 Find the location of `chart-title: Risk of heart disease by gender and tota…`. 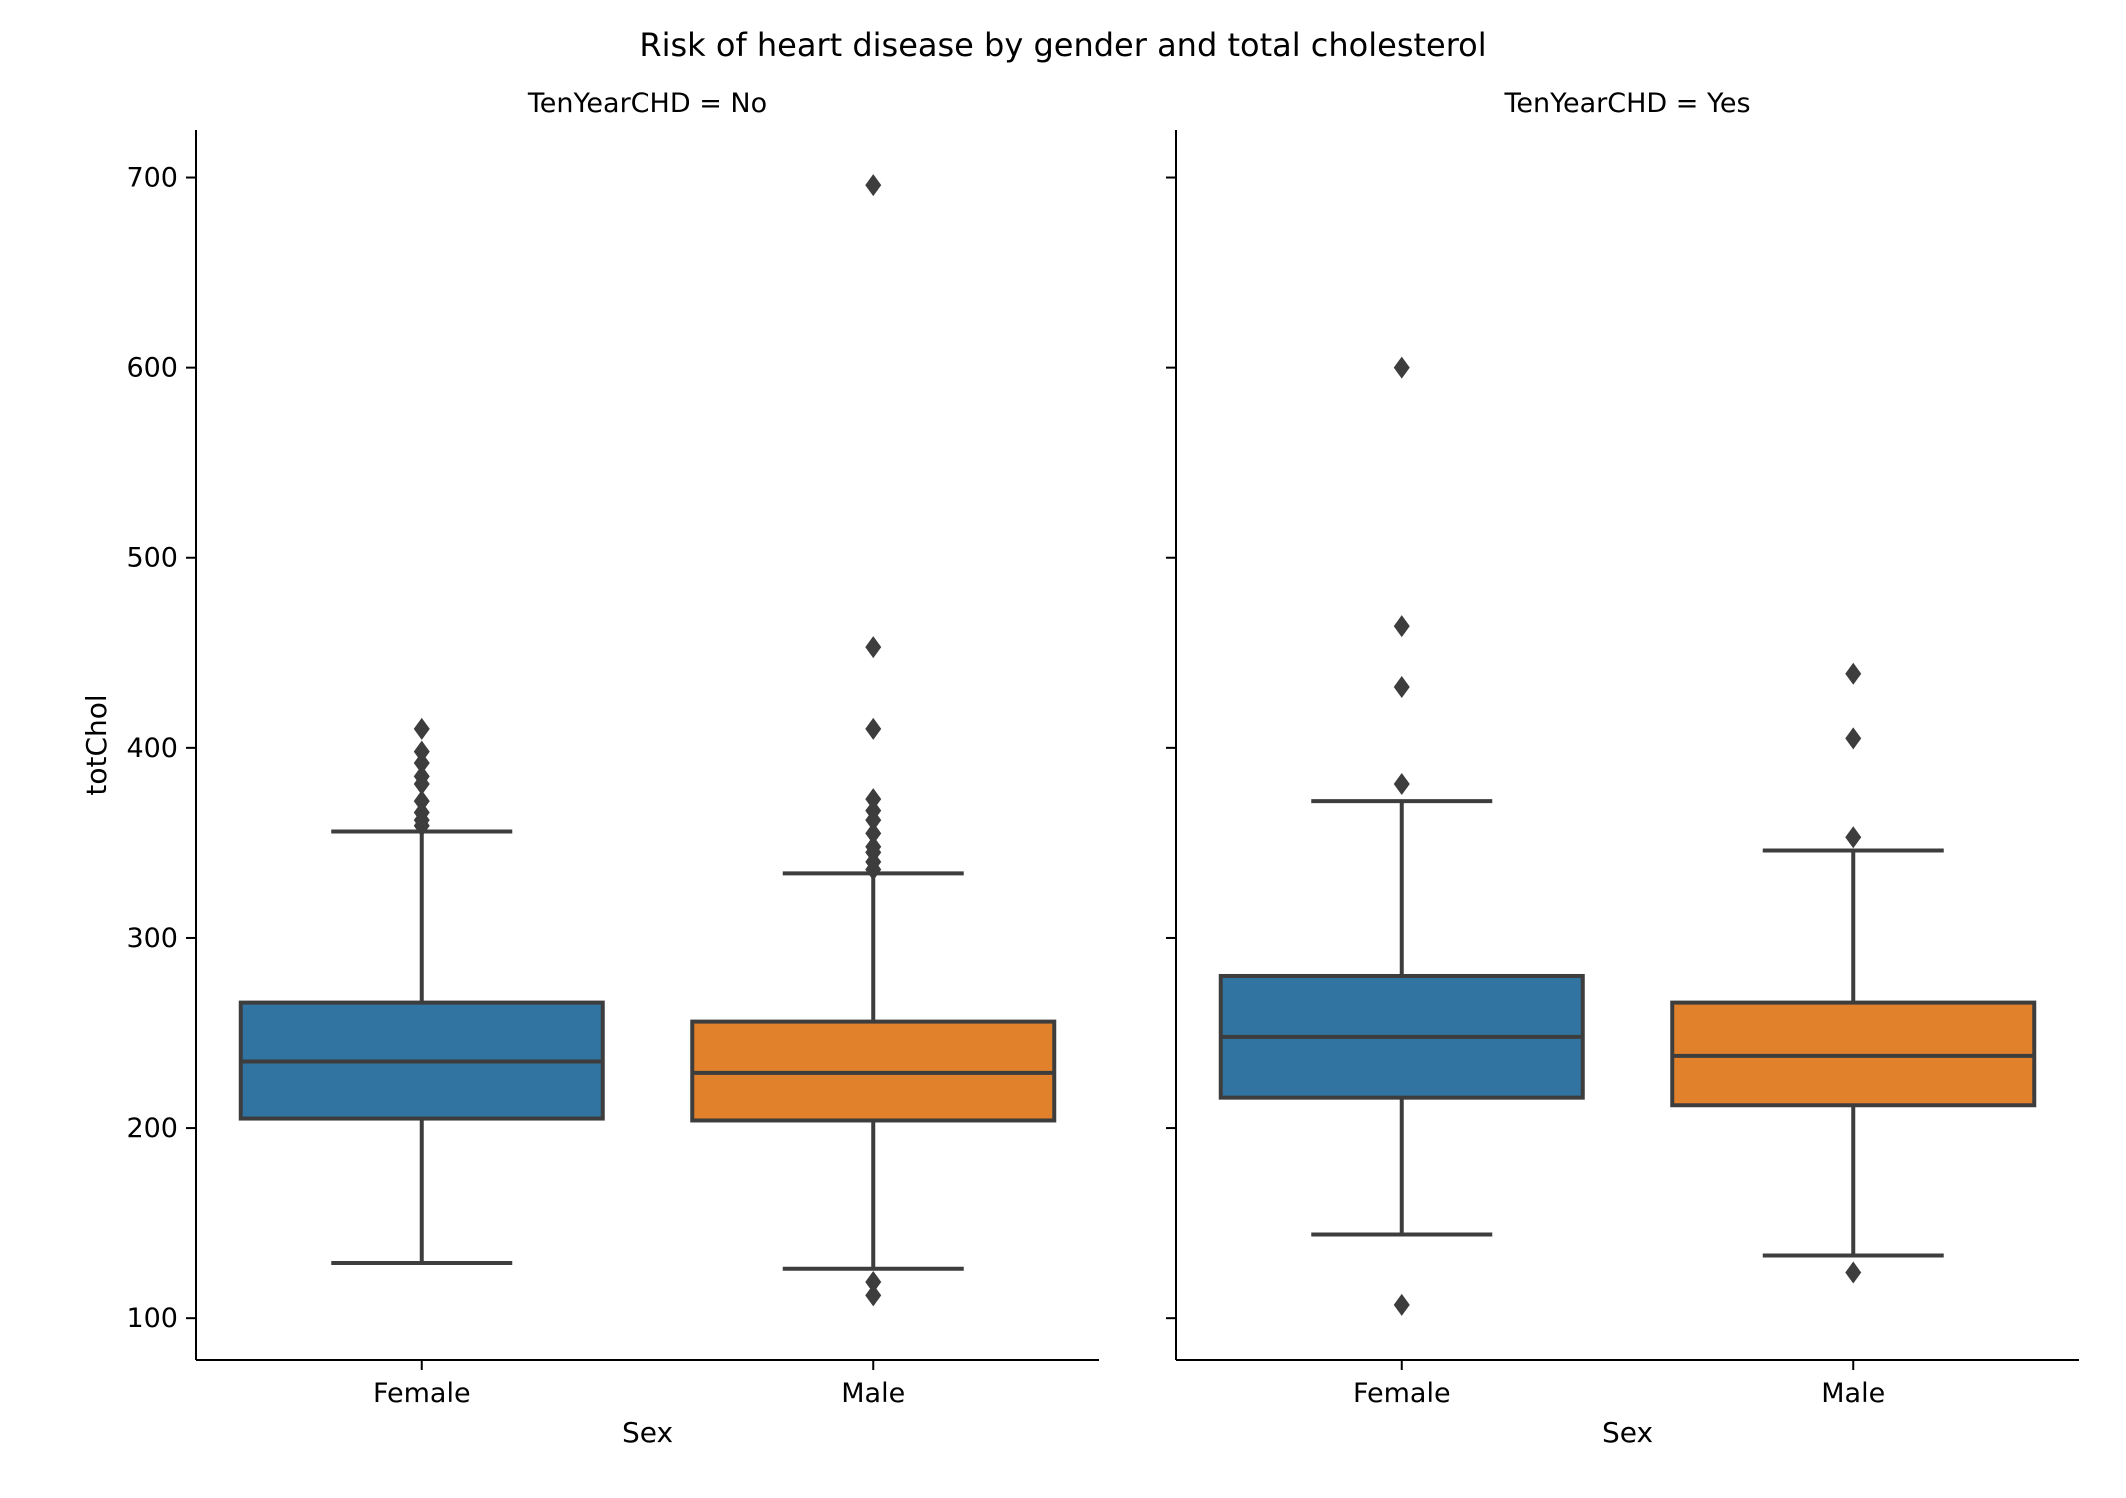

chart-title: Risk of heart disease by gender and tota… is located at coordinates (1062, 45).